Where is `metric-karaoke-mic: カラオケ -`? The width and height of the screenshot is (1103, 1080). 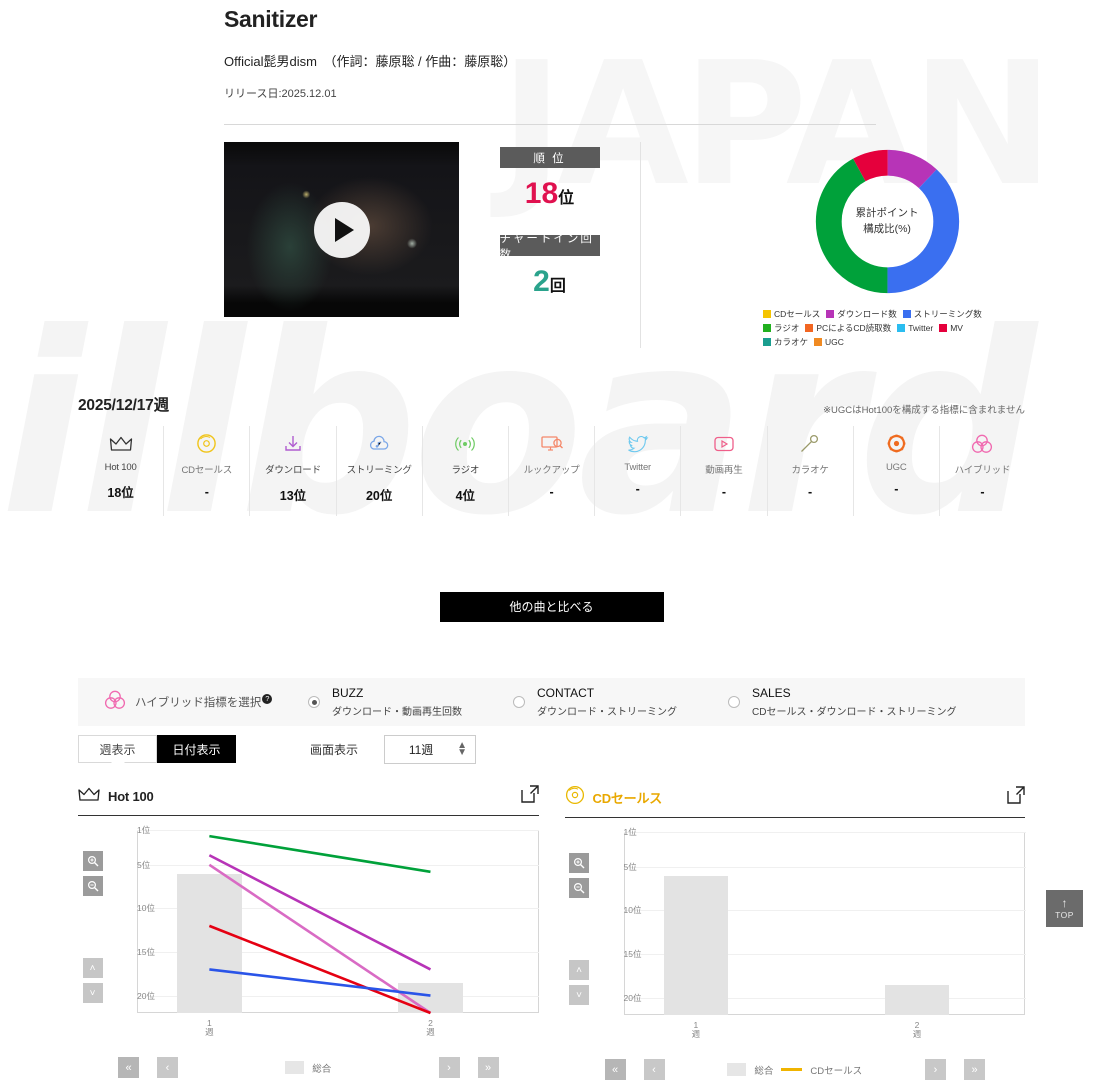 metric-karaoke-mic: カラオケ - is located at coordinates (811, 471).